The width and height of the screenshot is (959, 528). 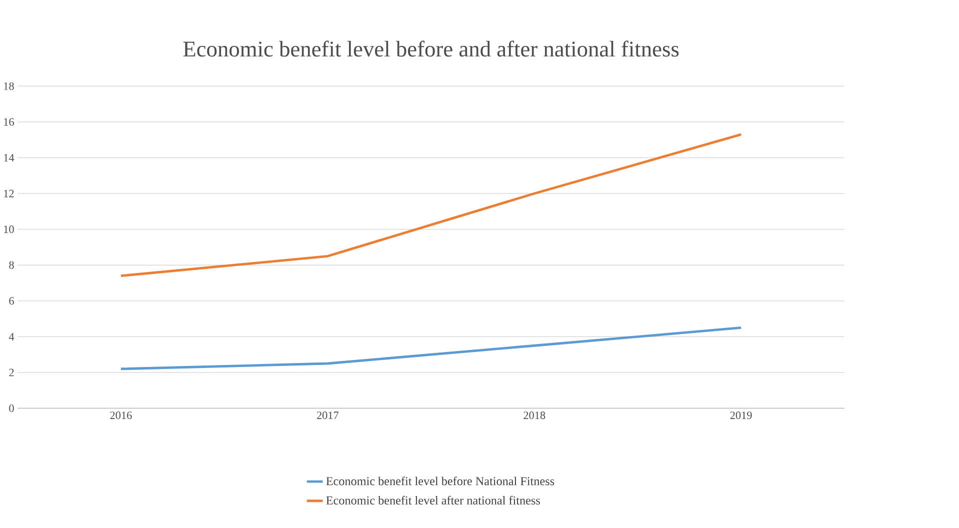 I want to click on y-tick-label: 16, so click(x=9, y=122).